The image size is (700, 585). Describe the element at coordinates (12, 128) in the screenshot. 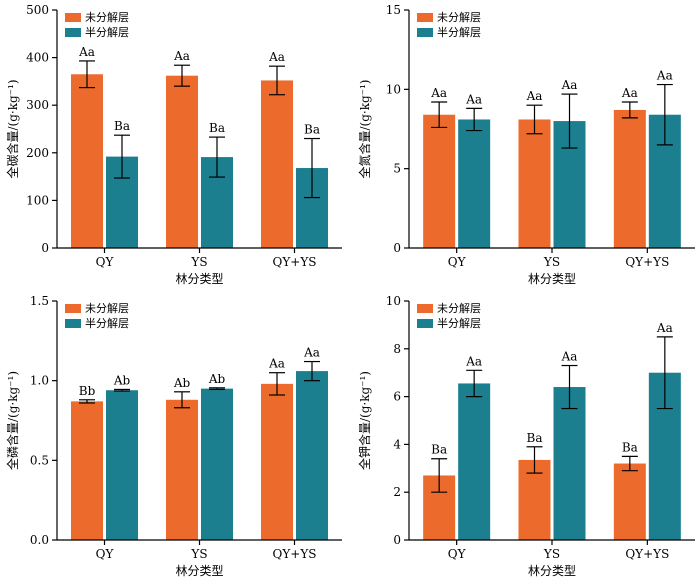

I see `y-axis-title: 全碳含量/(g·kg⁻¹)` at that location.